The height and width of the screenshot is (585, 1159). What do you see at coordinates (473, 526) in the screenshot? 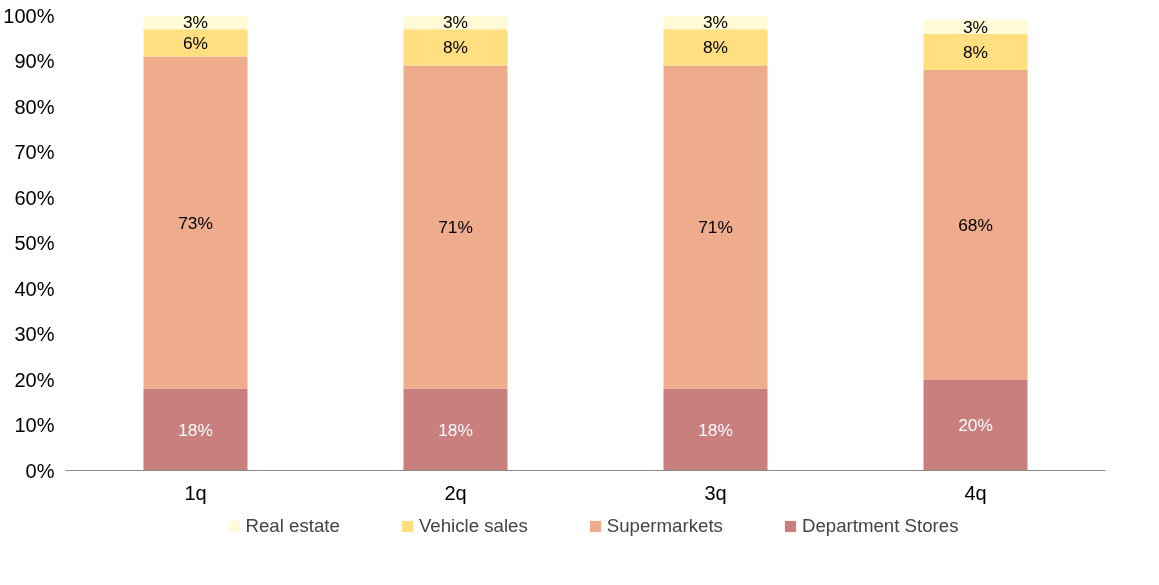
I see `legend-label: Vehicle sales` at bounding box center [473, 526].